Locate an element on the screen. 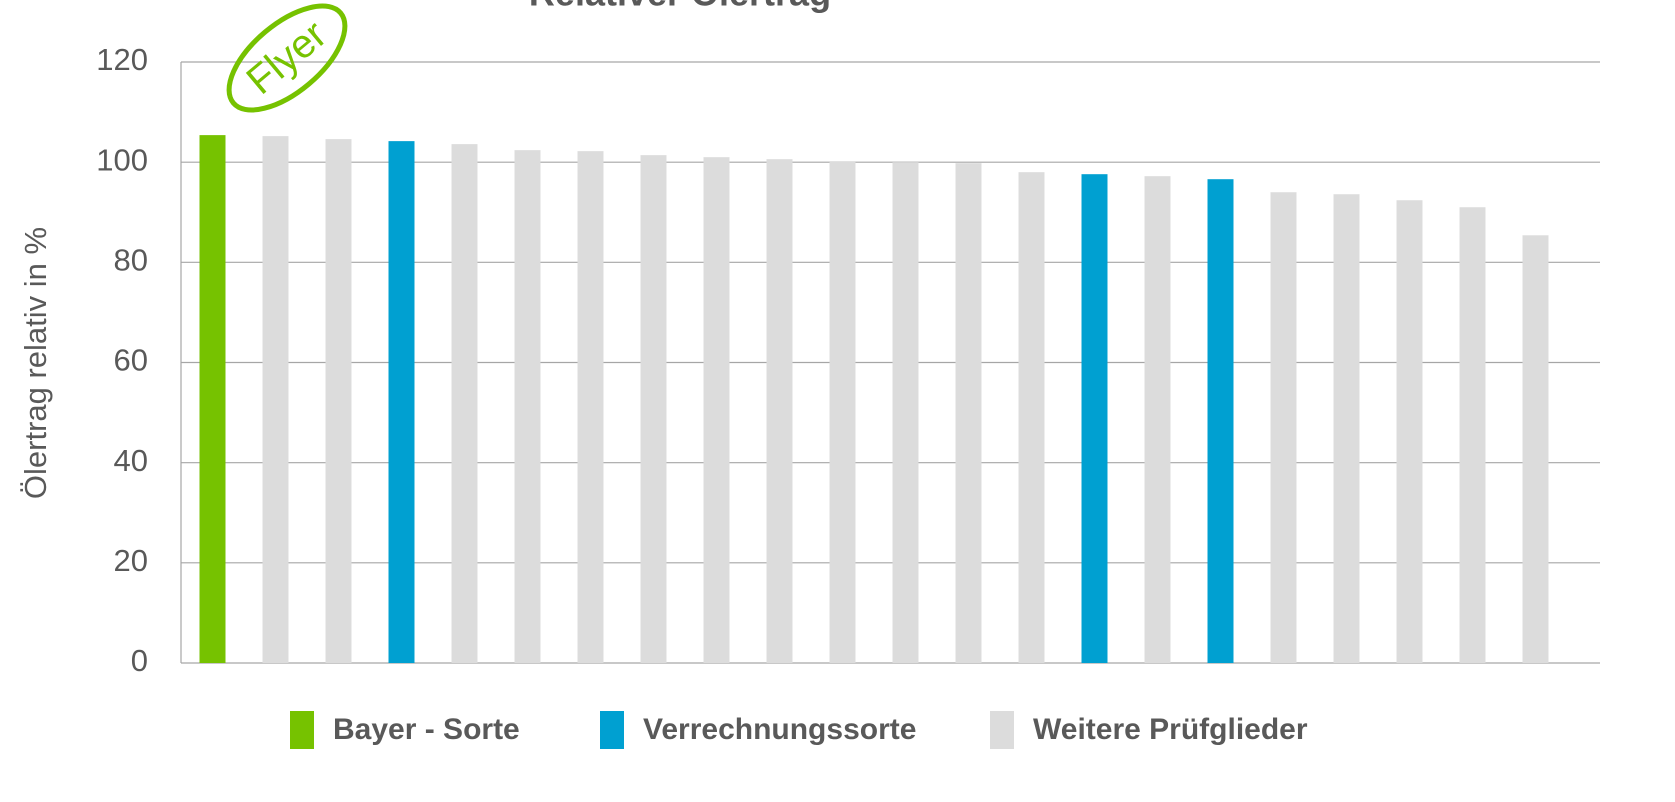 The width and height of the screenshot is (1675, 802). annotation-ellipse is located at coordinates (287, 58).